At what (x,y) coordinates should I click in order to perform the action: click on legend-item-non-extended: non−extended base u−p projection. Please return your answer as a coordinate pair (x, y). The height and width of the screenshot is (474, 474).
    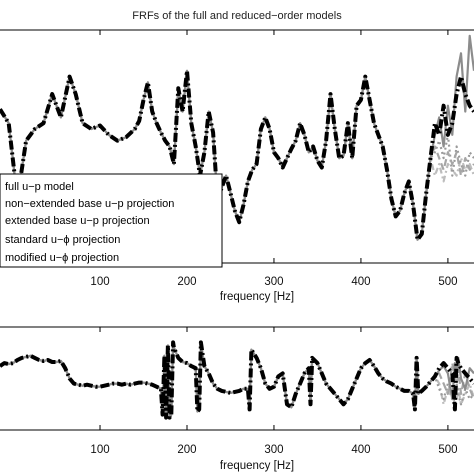
    Looking at the image, I should click on (89, 204).